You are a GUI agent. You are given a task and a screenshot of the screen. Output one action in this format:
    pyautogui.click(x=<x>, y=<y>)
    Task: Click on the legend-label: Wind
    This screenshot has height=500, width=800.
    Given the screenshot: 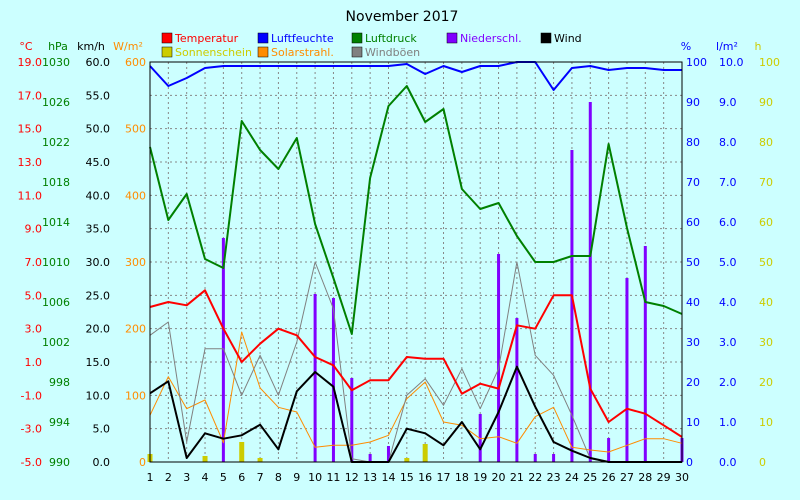 What is the action you would take?
    pyautogui.click(x=568, y=38)
    